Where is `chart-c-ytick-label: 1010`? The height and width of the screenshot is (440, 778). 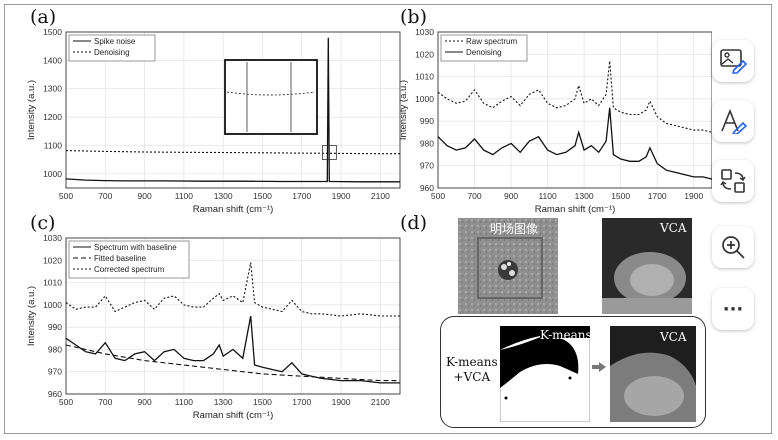
chart-c-ytick-label: 1010 is located at coordinates (52, 283).